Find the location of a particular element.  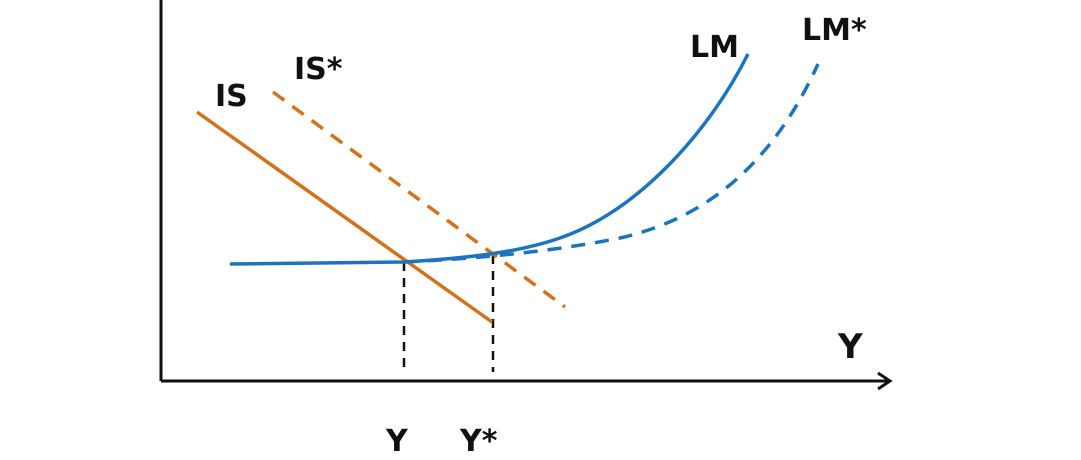

is-star-curve is located at coordinates (419, 199).